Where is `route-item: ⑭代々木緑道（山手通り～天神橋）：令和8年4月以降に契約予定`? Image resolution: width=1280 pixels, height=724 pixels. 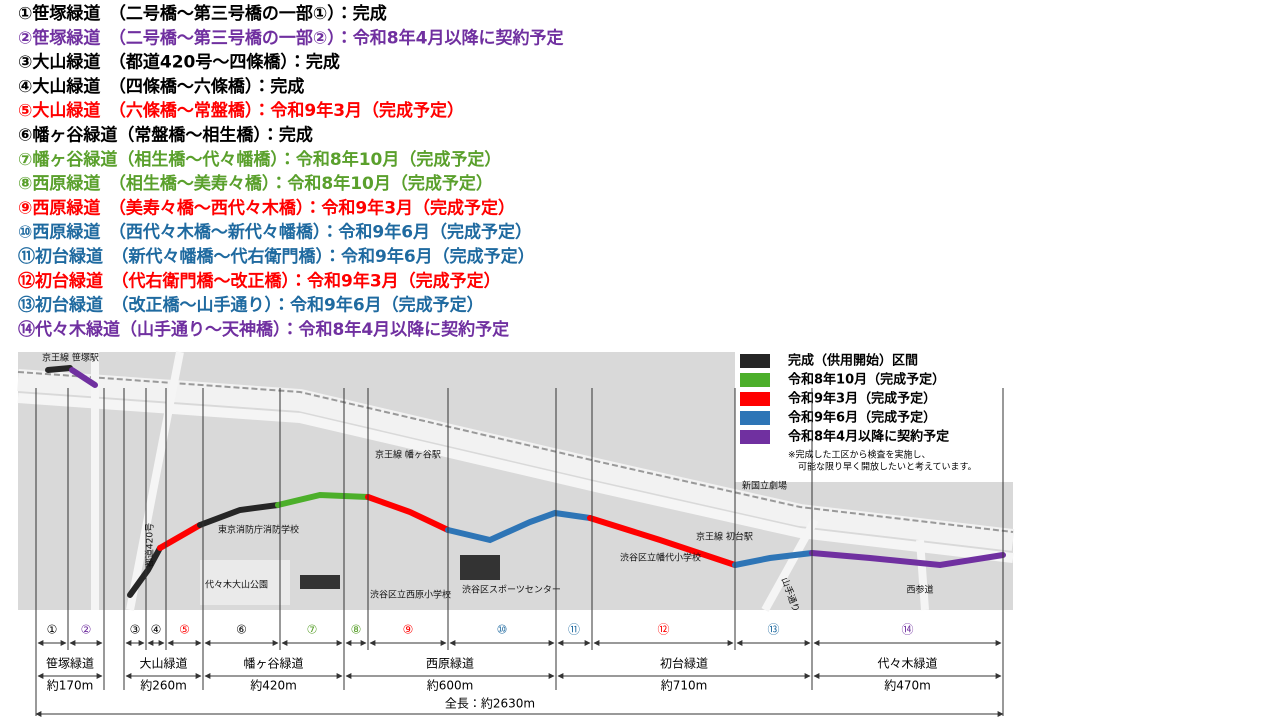 route-item: ⑭代々木緑道（山手通り～天神橋）：令和8年4月以降に契約予定 is located at coordinates (263, 329).